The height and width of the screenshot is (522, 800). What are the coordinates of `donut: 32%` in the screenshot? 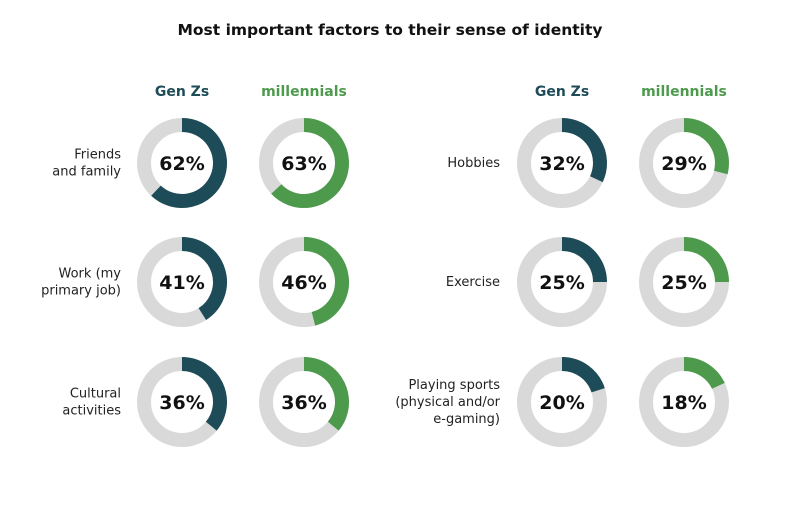 It's located at (562, 163).